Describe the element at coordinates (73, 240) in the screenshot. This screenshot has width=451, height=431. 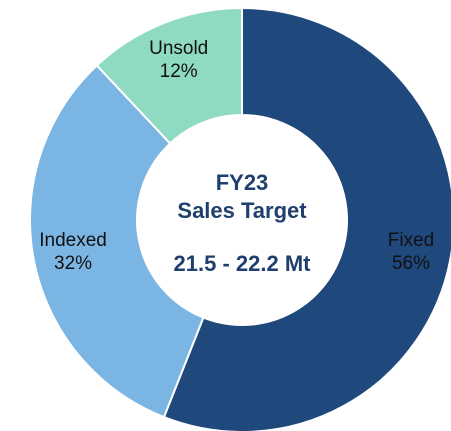
I see `slice-label: Indexed` at that location.